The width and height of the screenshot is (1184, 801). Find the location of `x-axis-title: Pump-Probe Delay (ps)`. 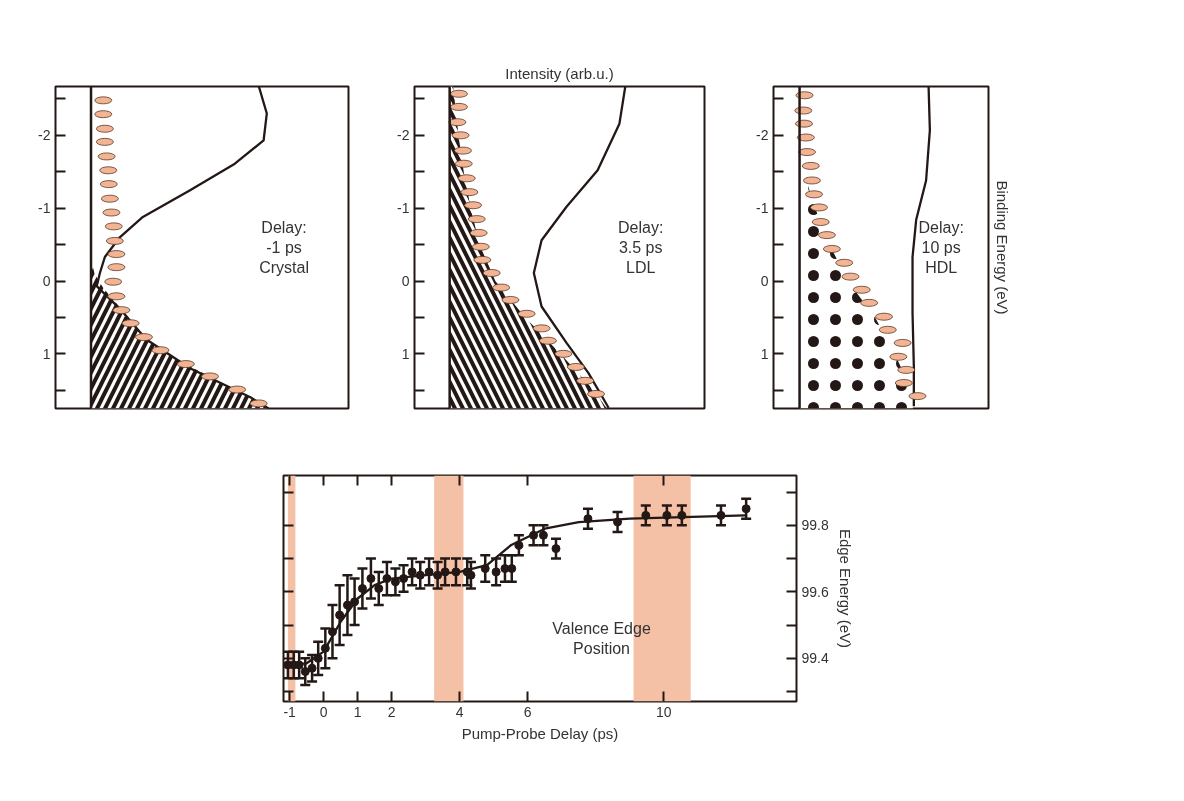

x-axis-title: Pump-Probe Delay (ps) is located at coordinates (540, 733).